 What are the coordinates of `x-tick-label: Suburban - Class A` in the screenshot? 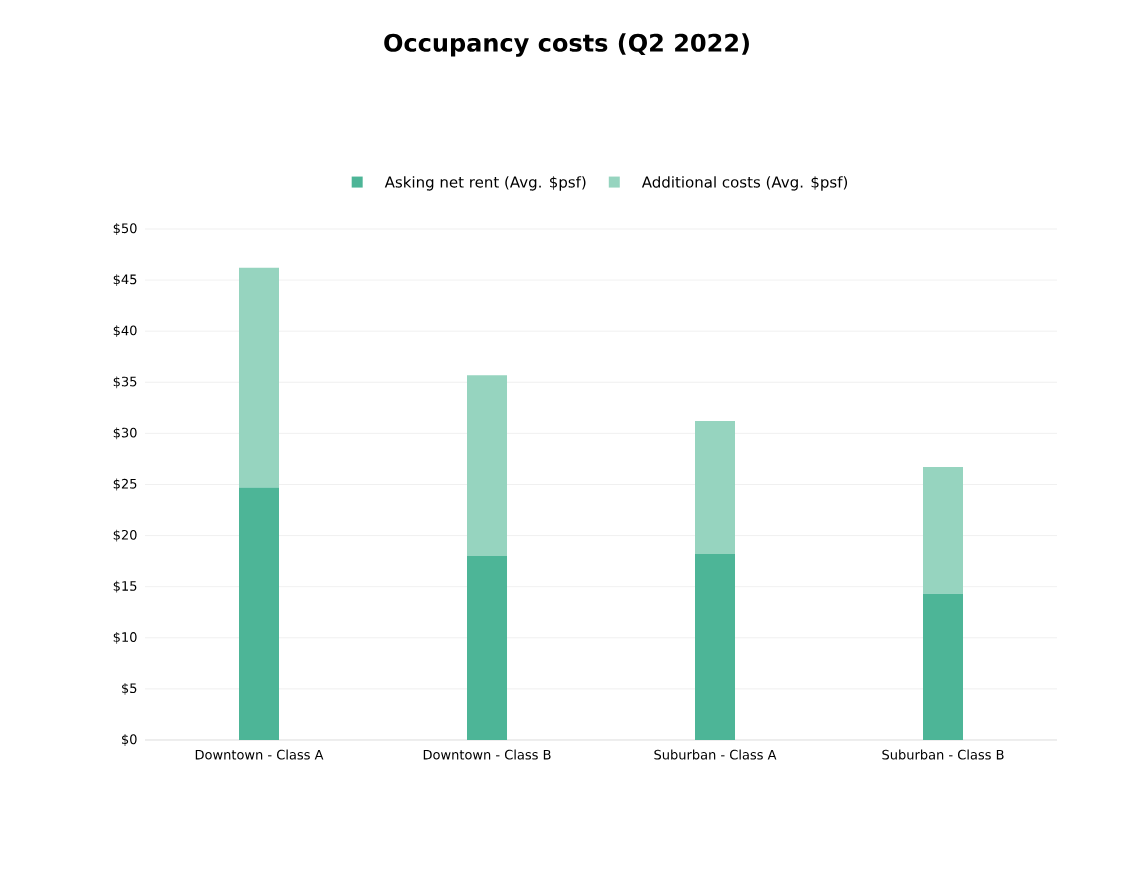 It's located at (715, 754).